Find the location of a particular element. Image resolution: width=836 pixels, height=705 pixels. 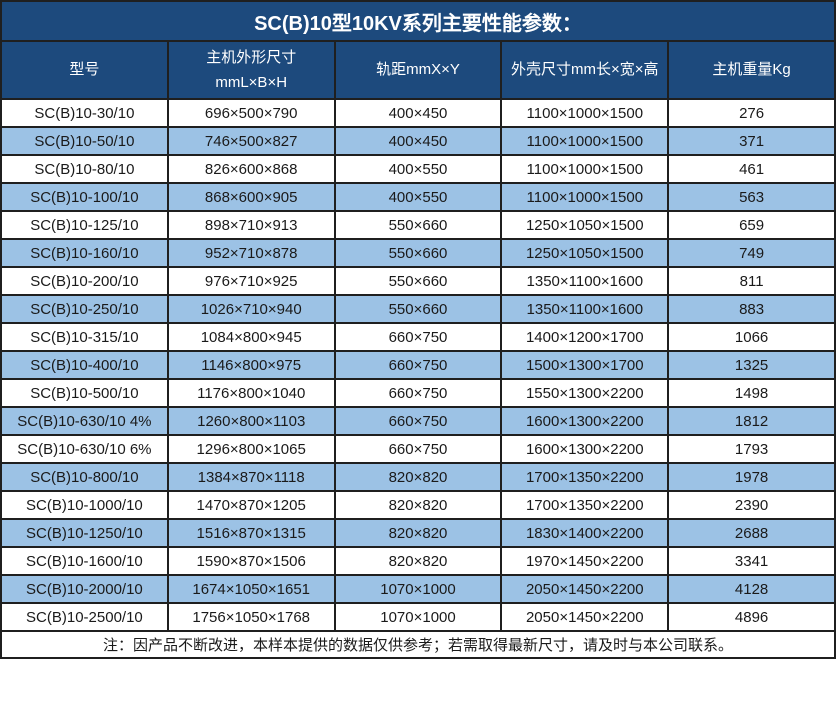

cell: 1516×870×1315 is located at coordinates (251, 533).